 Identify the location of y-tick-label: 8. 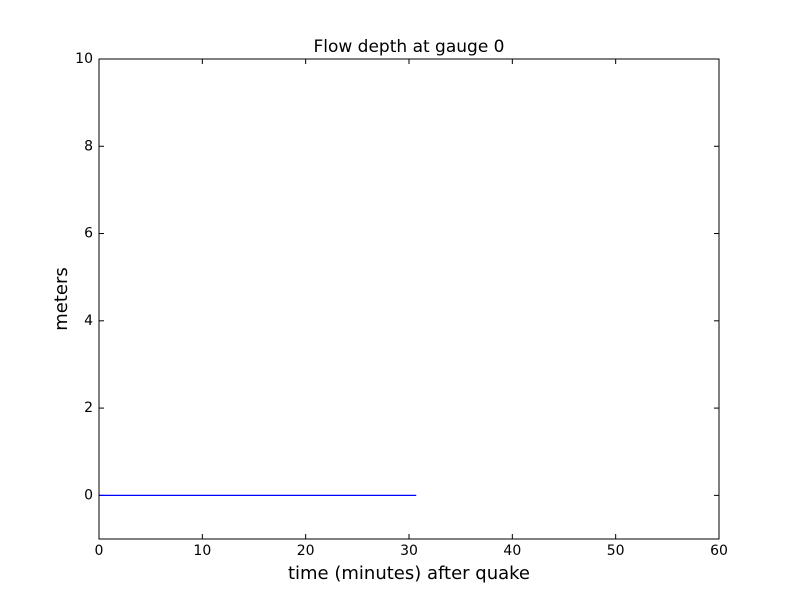
(88, 146).